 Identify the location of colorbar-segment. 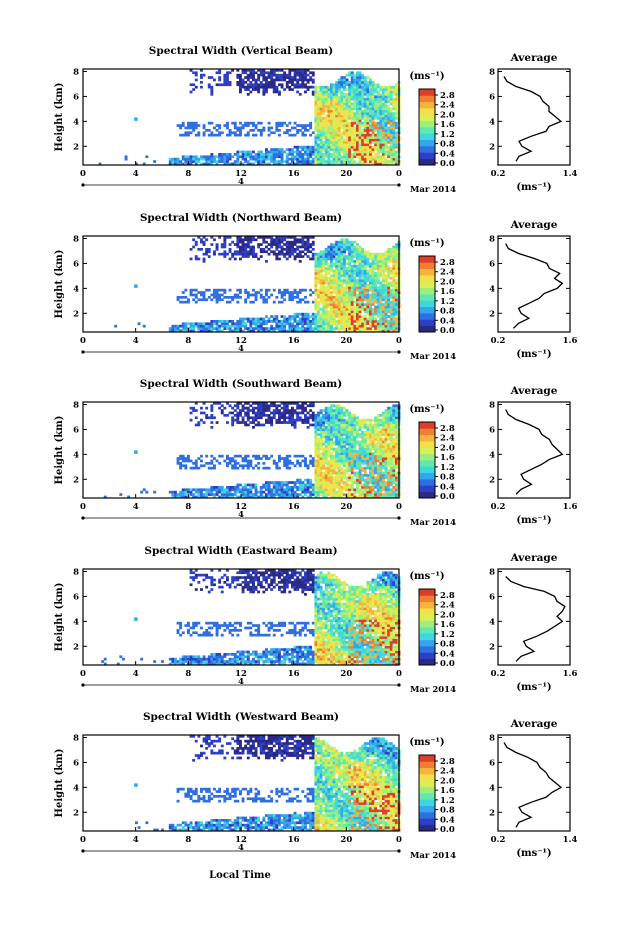
(427, 329).